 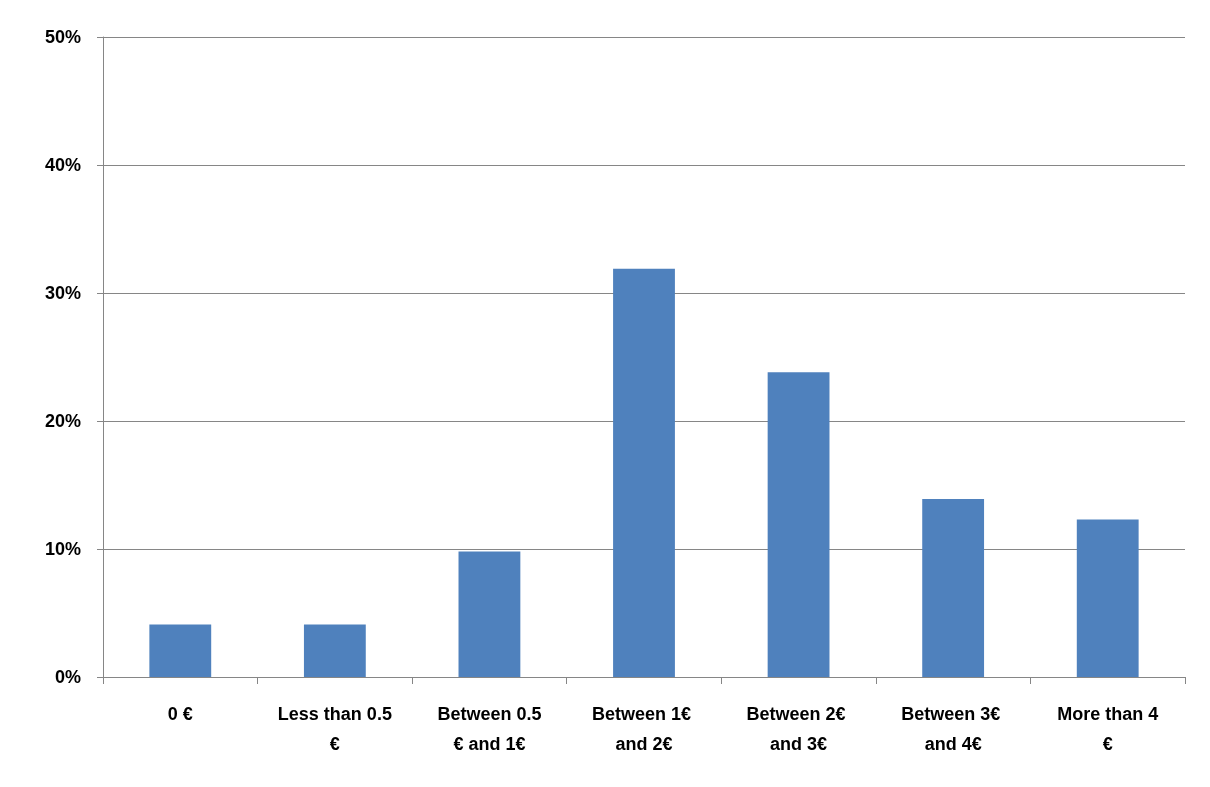 What do you see at coordinates (62, 293) in the screenshot?
I see `y-tick-label: 30%` at bounding box center [62, 293].